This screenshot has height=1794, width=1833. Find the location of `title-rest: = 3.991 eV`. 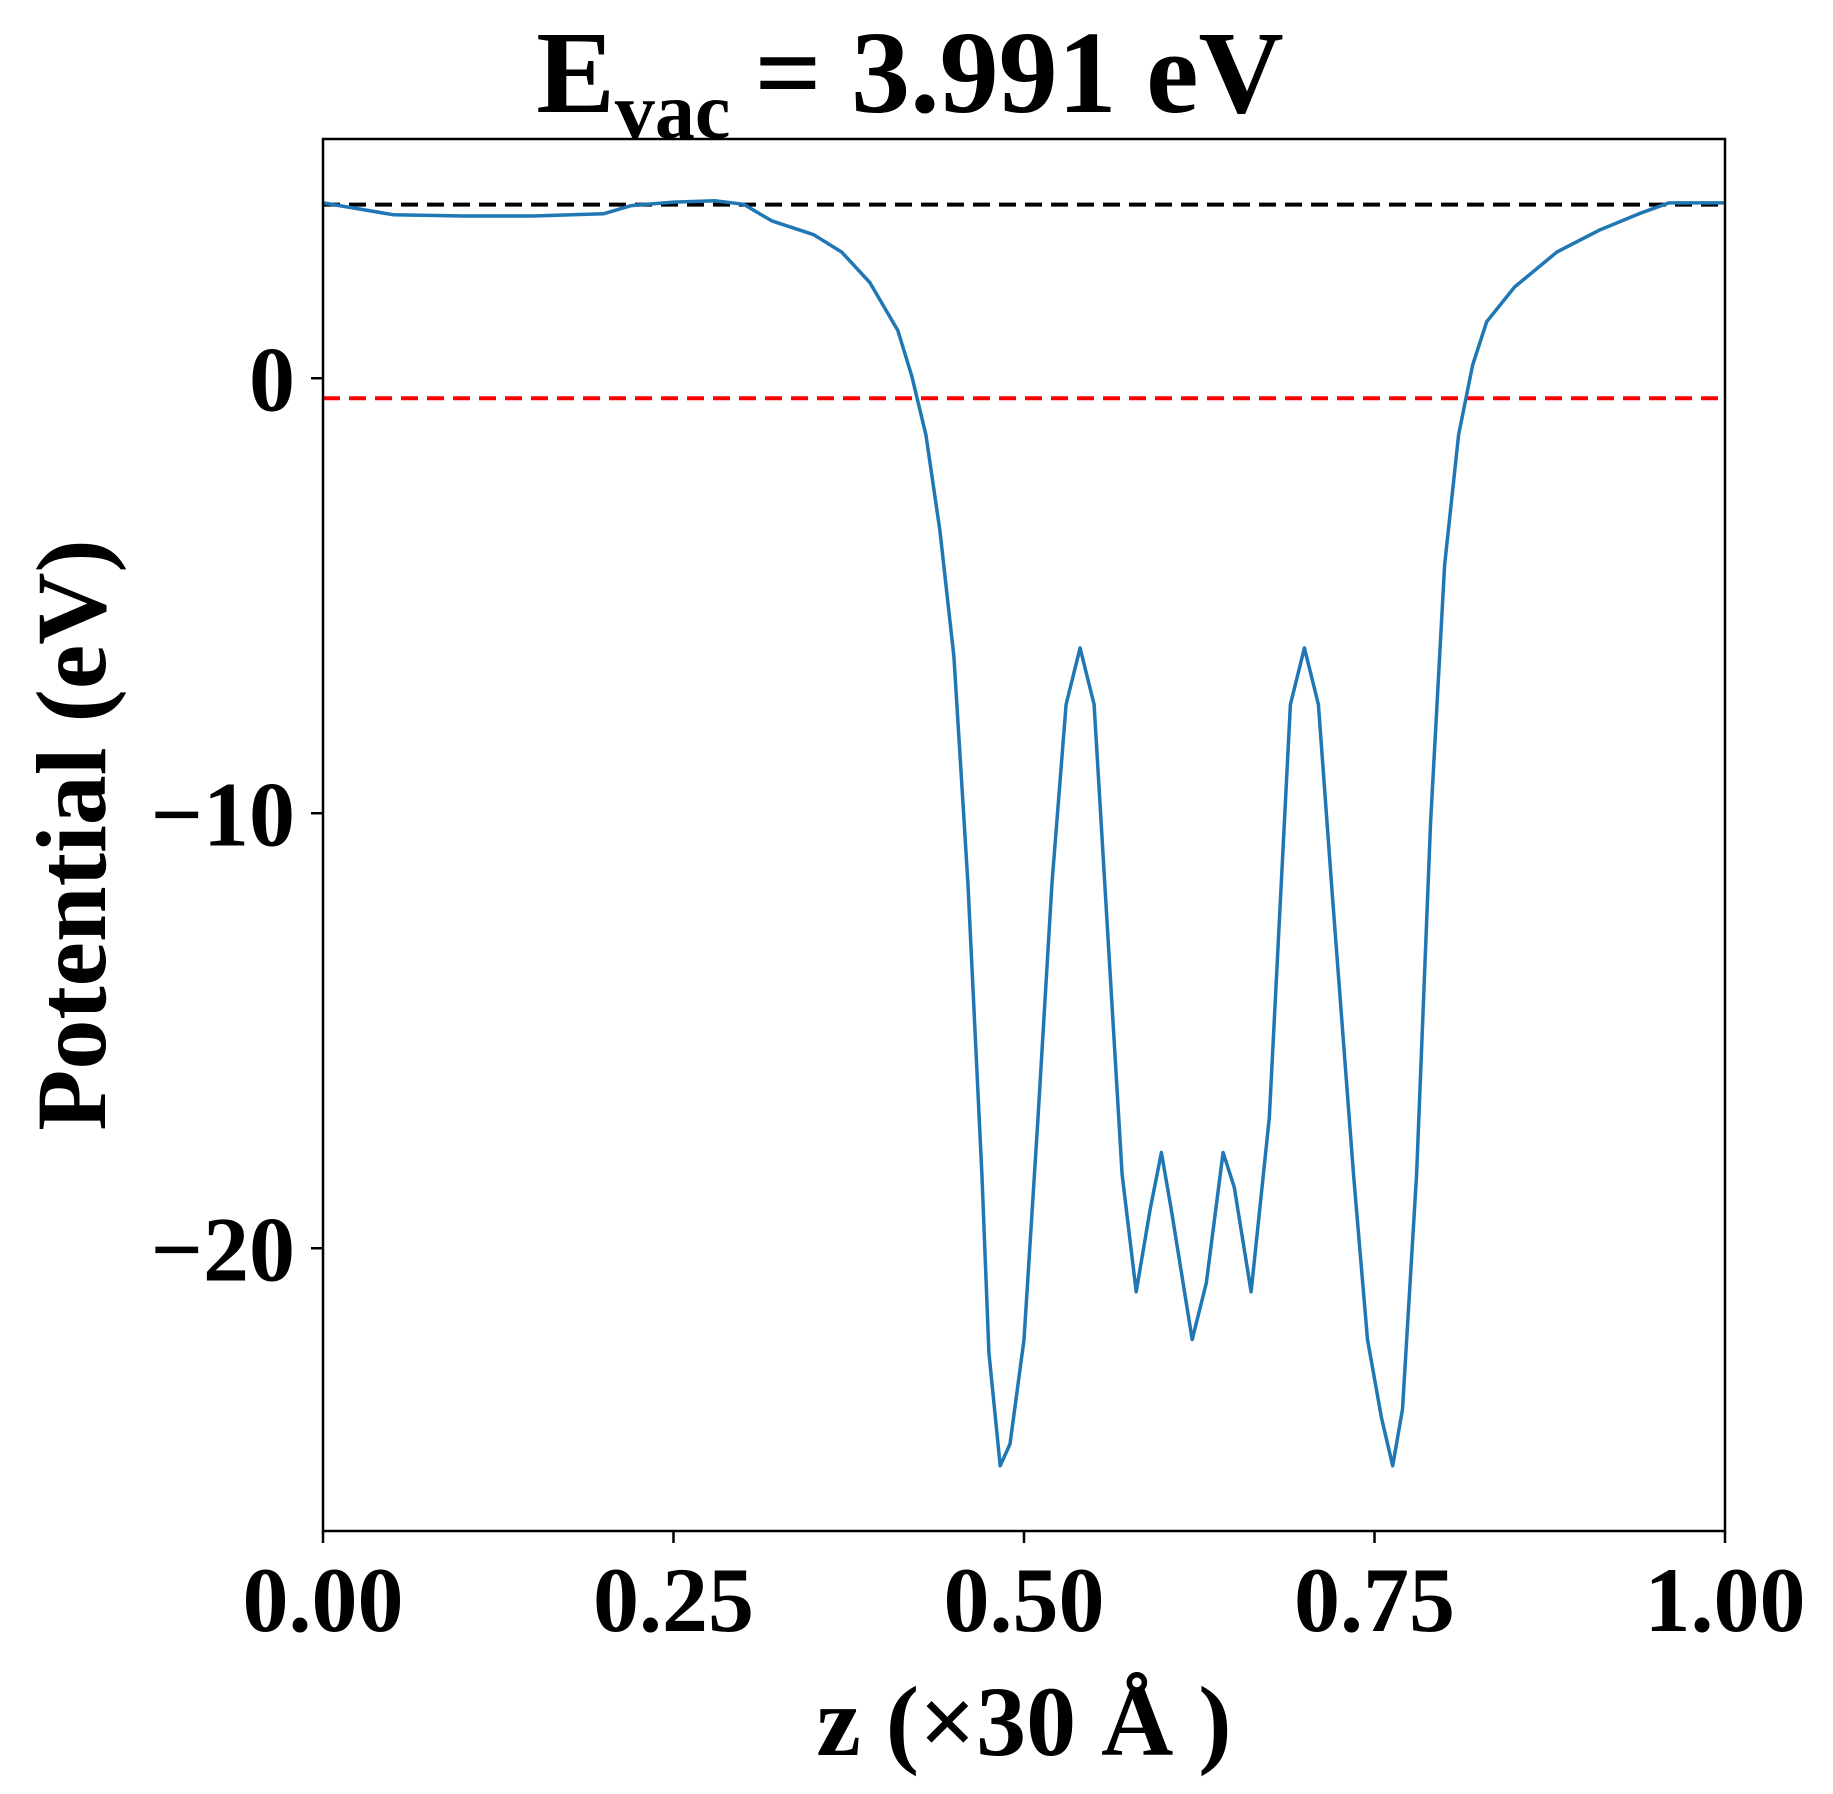

title-rest: = 3.991 eV is located at coordinates (1018, 72).